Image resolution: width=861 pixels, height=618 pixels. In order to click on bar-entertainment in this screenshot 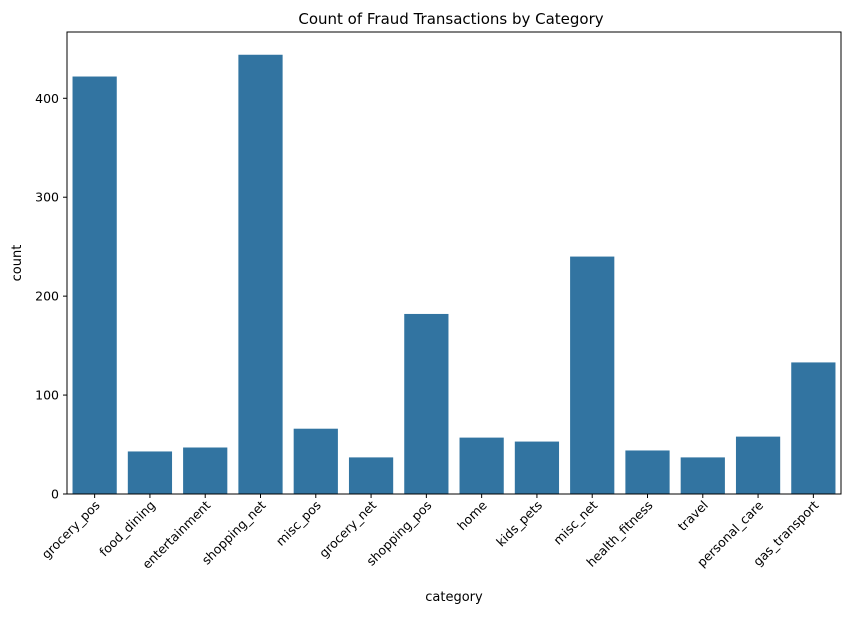, I will do `click(205, 470)`.